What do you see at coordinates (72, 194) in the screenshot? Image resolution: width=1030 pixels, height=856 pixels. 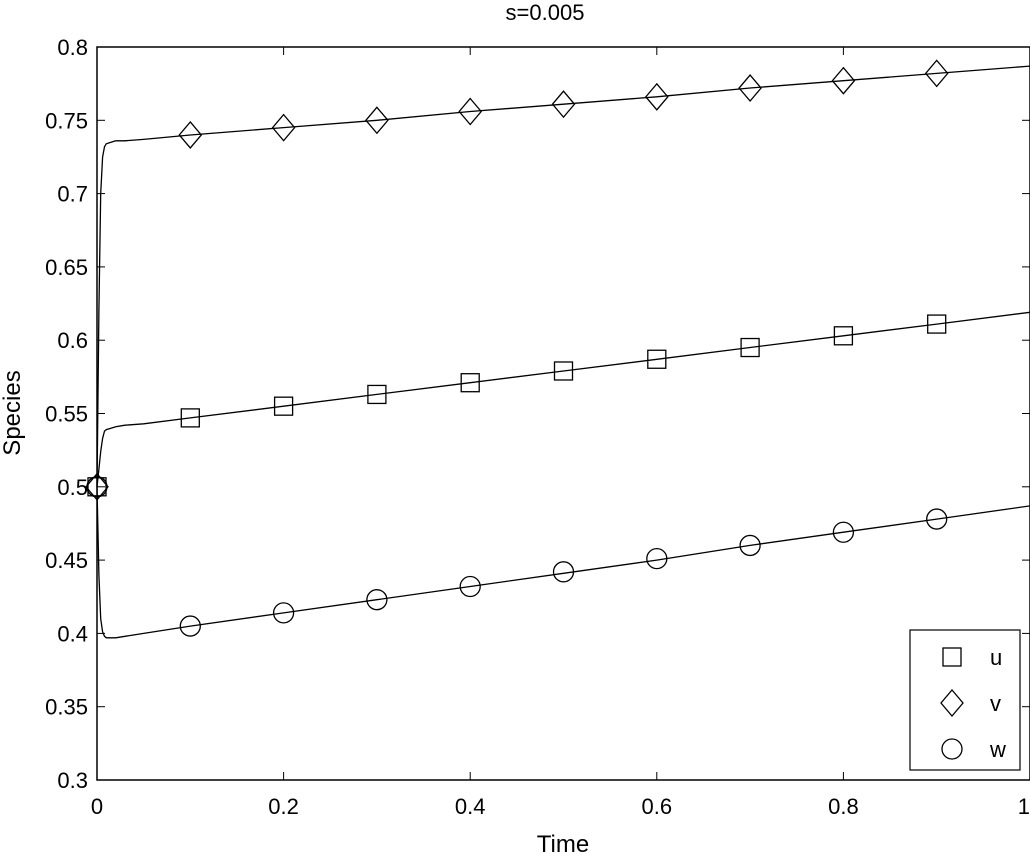 I see `y-tick-label: 0.7` at bounding box center [72, 194].